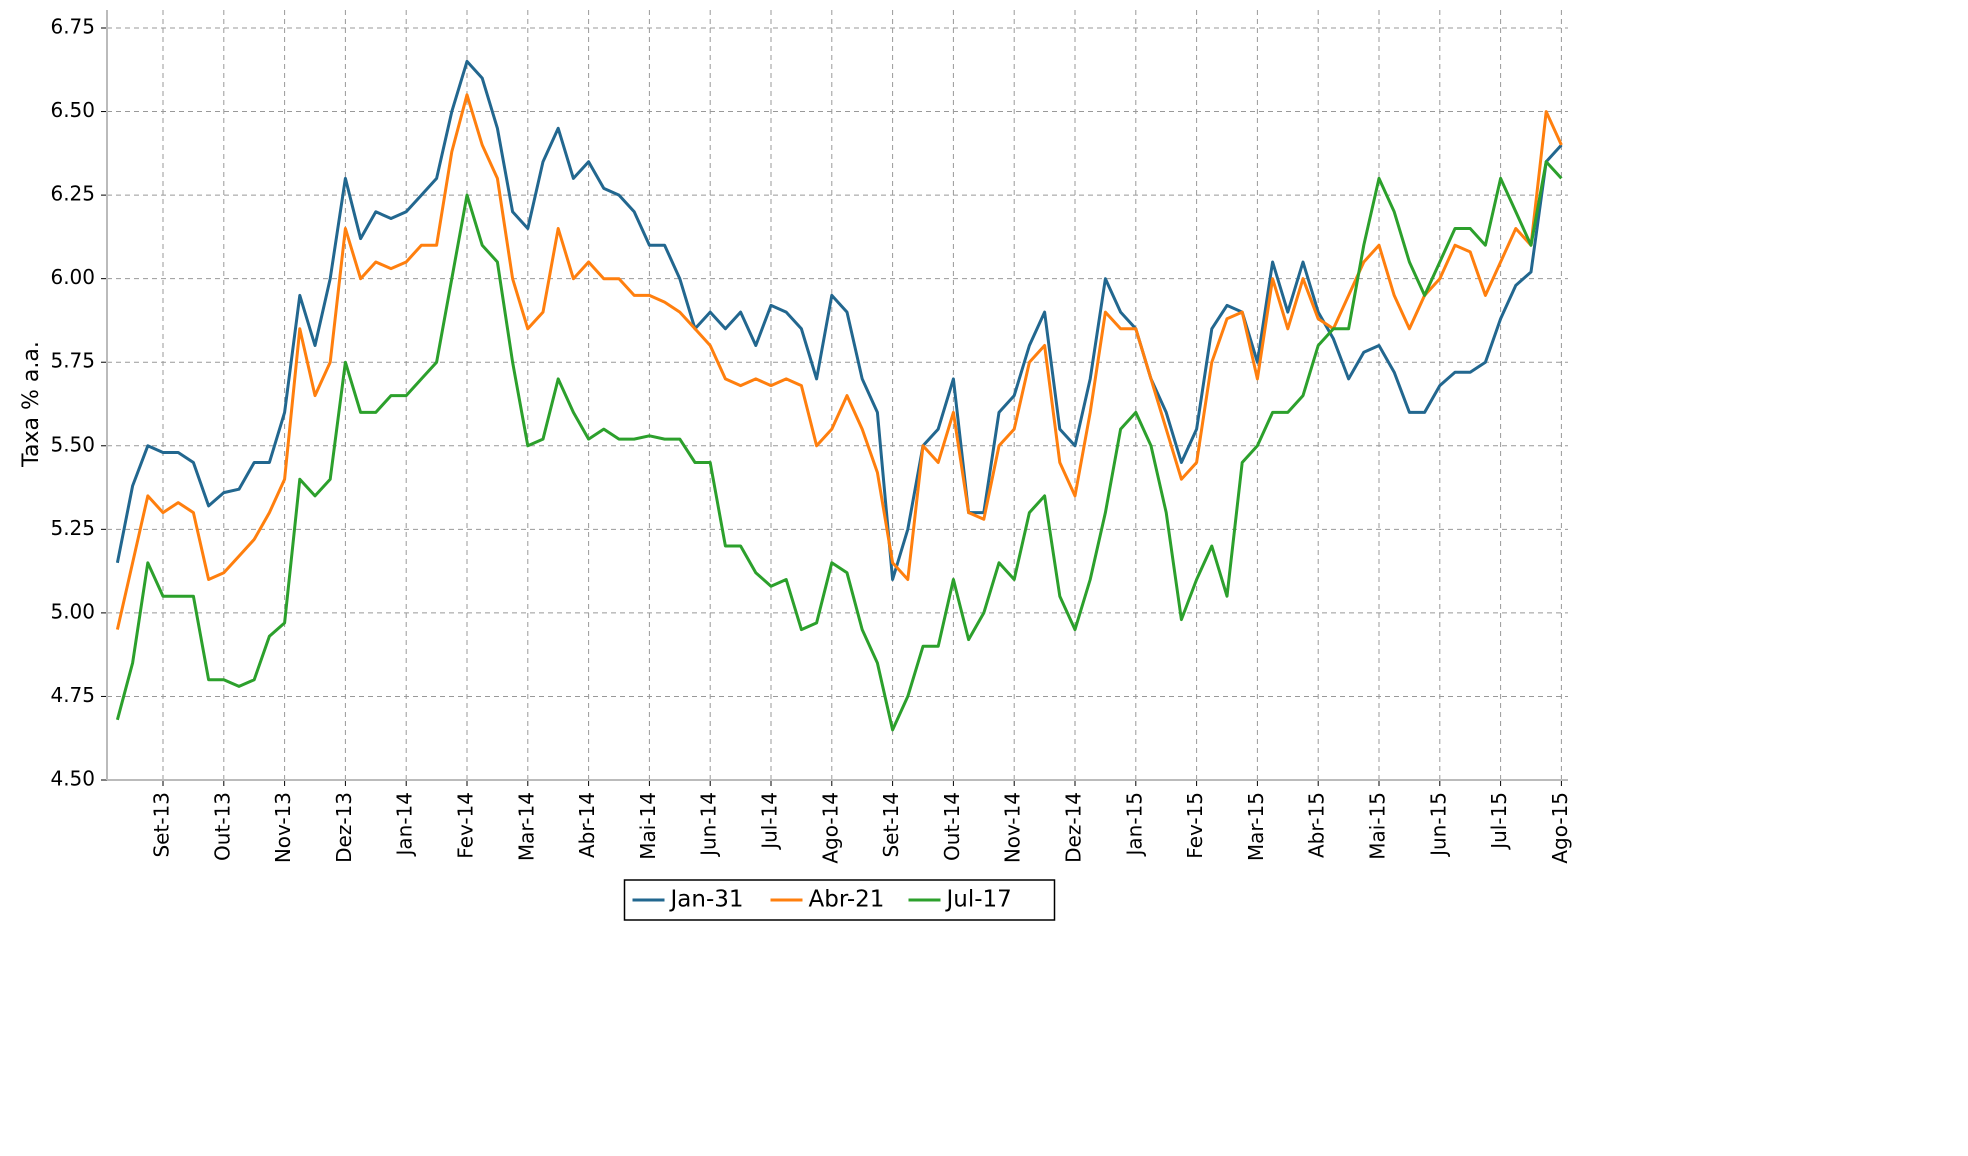  Describe the element at coordinates (72, 110) in the screenshot. I see `y-tick-label: 6.50` at that location.